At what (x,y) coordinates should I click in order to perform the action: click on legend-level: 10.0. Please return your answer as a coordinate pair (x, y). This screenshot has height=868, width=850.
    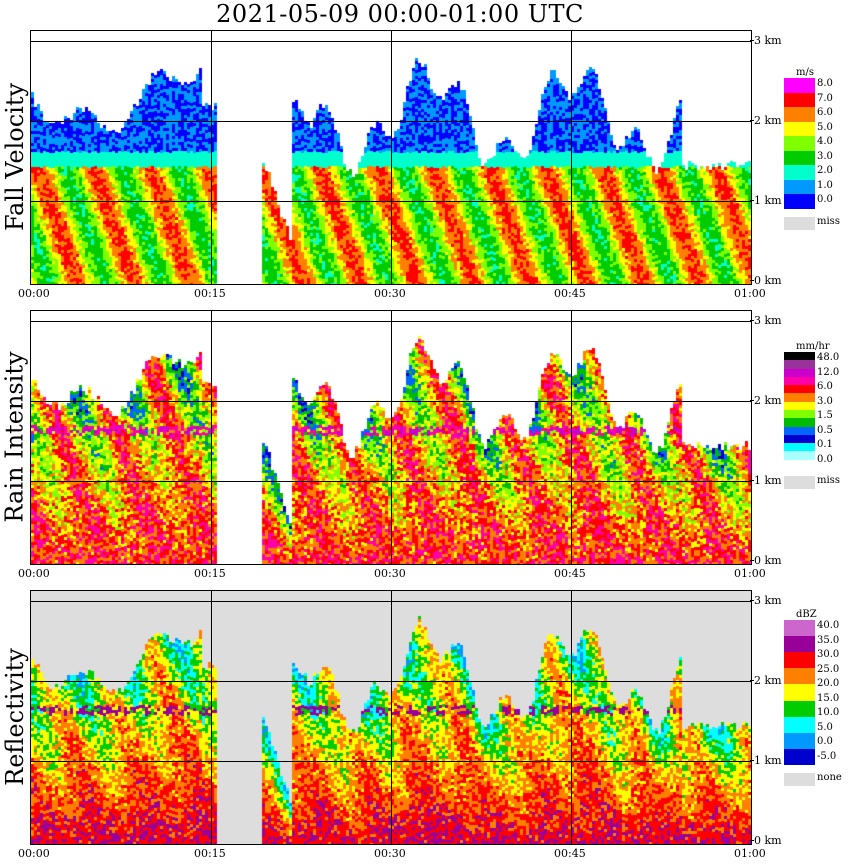
    Looking at the image, I should click on (828, 712).